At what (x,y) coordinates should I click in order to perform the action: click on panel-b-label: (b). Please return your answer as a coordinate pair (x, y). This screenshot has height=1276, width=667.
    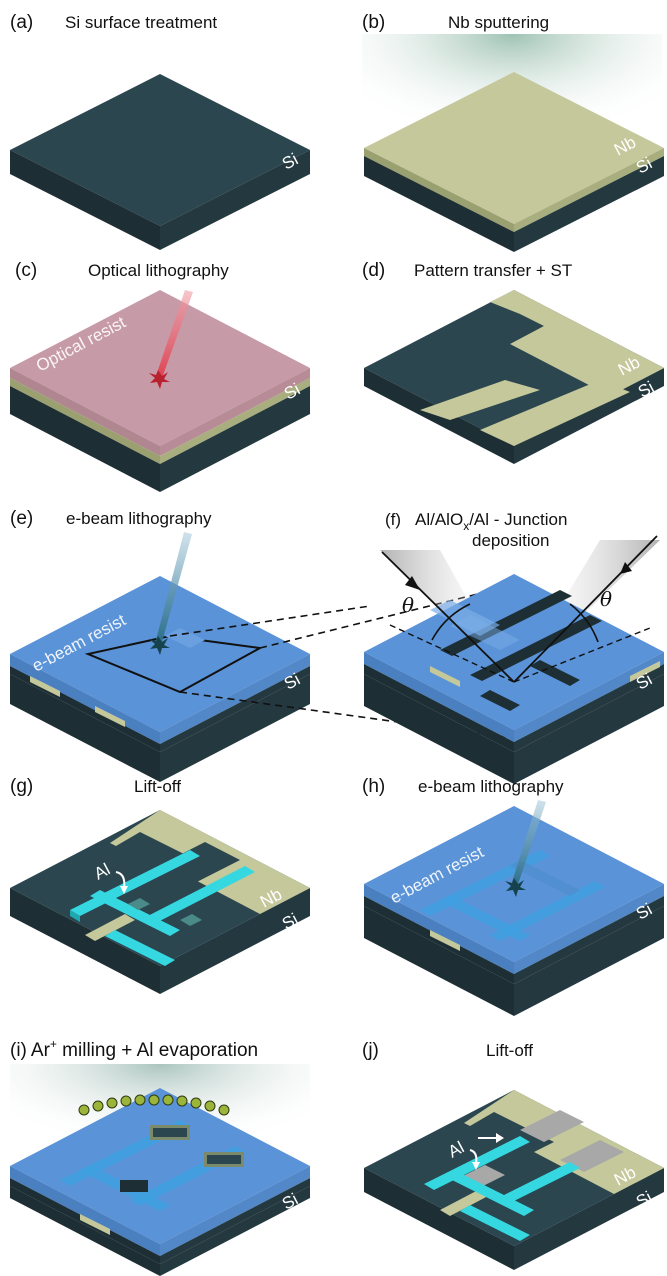
    Looking at the image, I should click on (373, 22).